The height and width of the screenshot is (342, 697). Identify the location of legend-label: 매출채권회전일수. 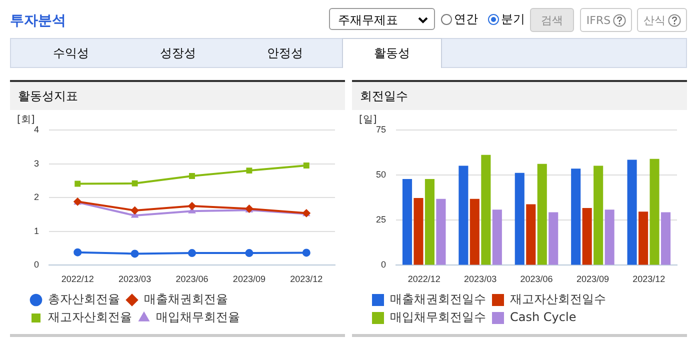
(438, 299).